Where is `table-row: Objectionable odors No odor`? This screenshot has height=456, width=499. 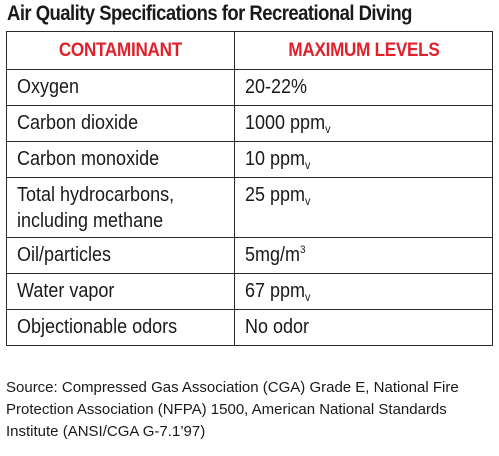 table-row: Objectionable odors No odor is located at coordinates (249, 327).